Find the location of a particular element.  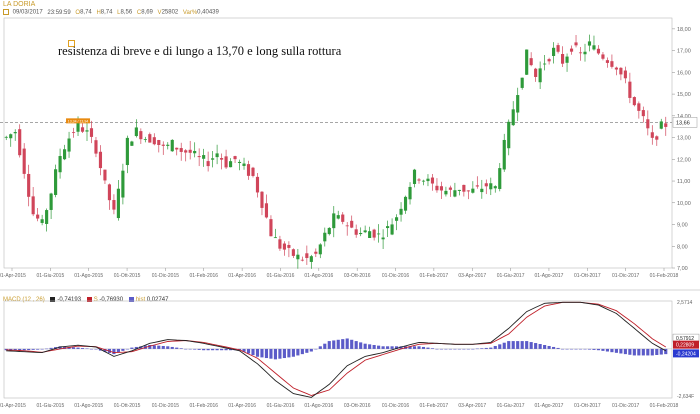

var-label: Var% is located at coordinates (190, 12).